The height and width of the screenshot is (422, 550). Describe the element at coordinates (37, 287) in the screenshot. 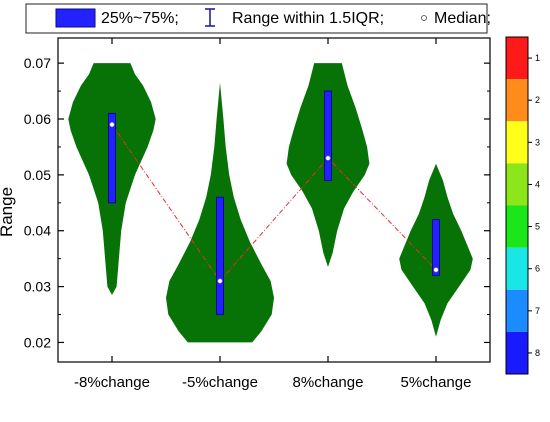

I see `y-tick-label: 0.03` at that location.